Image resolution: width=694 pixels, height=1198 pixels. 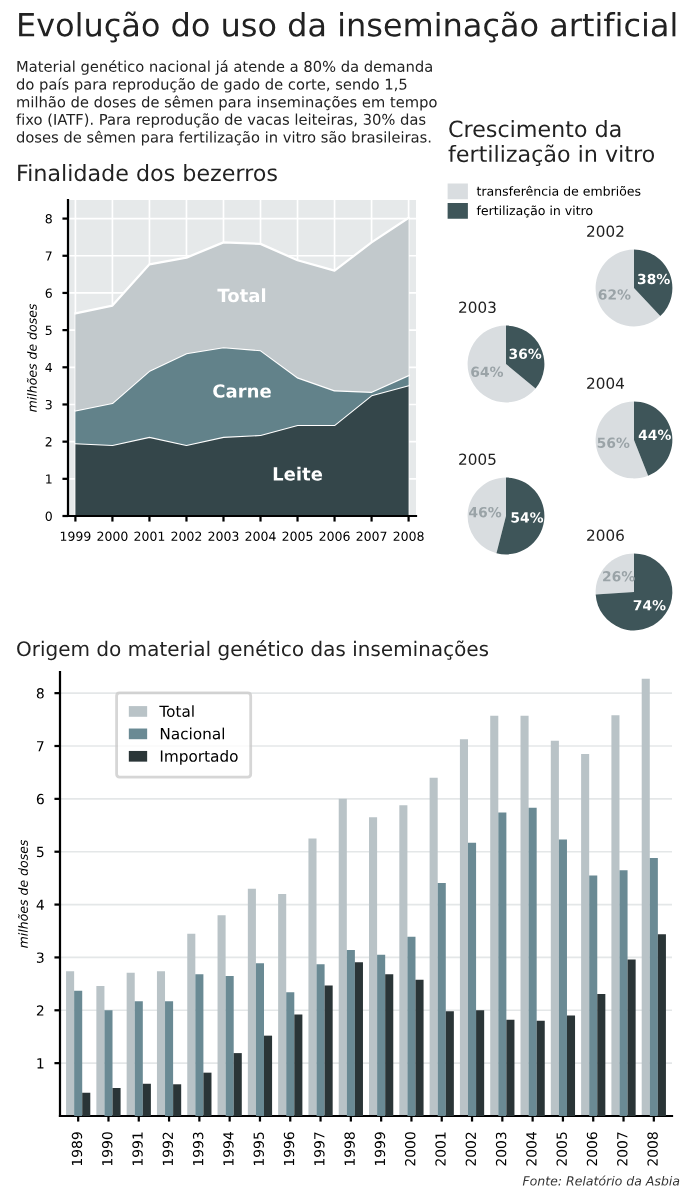 What do you see at coordinates (147, 173) in the screenshot?
I see `chart-title: Finalidade dos bezerros` at bounding box center [147, 173].